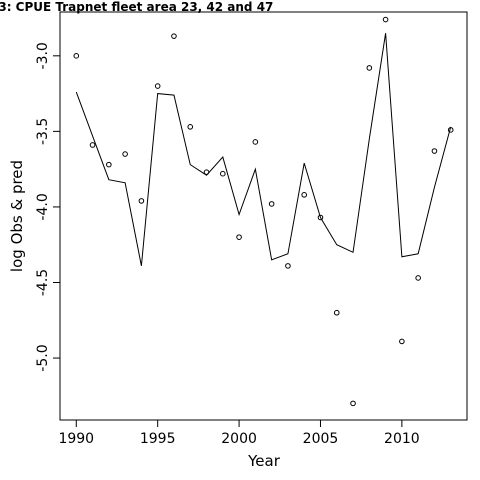  I want to click on x-tick-label: 2010, so click(402, 439).